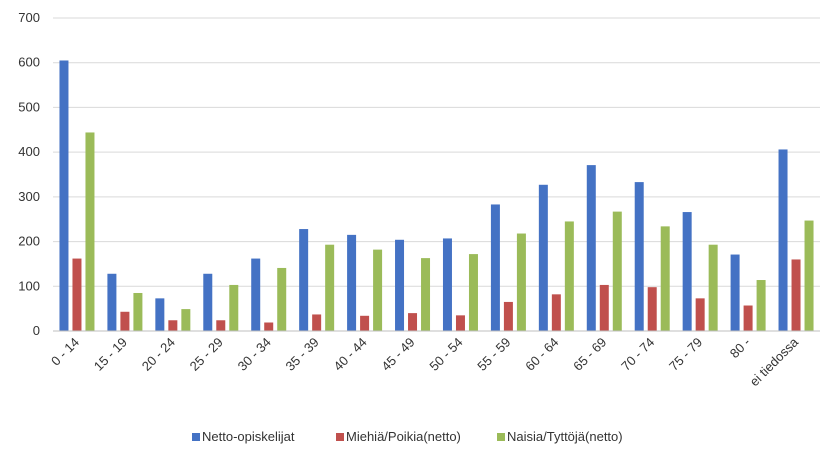 Image resolution: width=820 pixels, height=452 pixels. Describe the element at coordinates (29, 17) in the screenshot. I see `y-tick-label: 700` at that location.